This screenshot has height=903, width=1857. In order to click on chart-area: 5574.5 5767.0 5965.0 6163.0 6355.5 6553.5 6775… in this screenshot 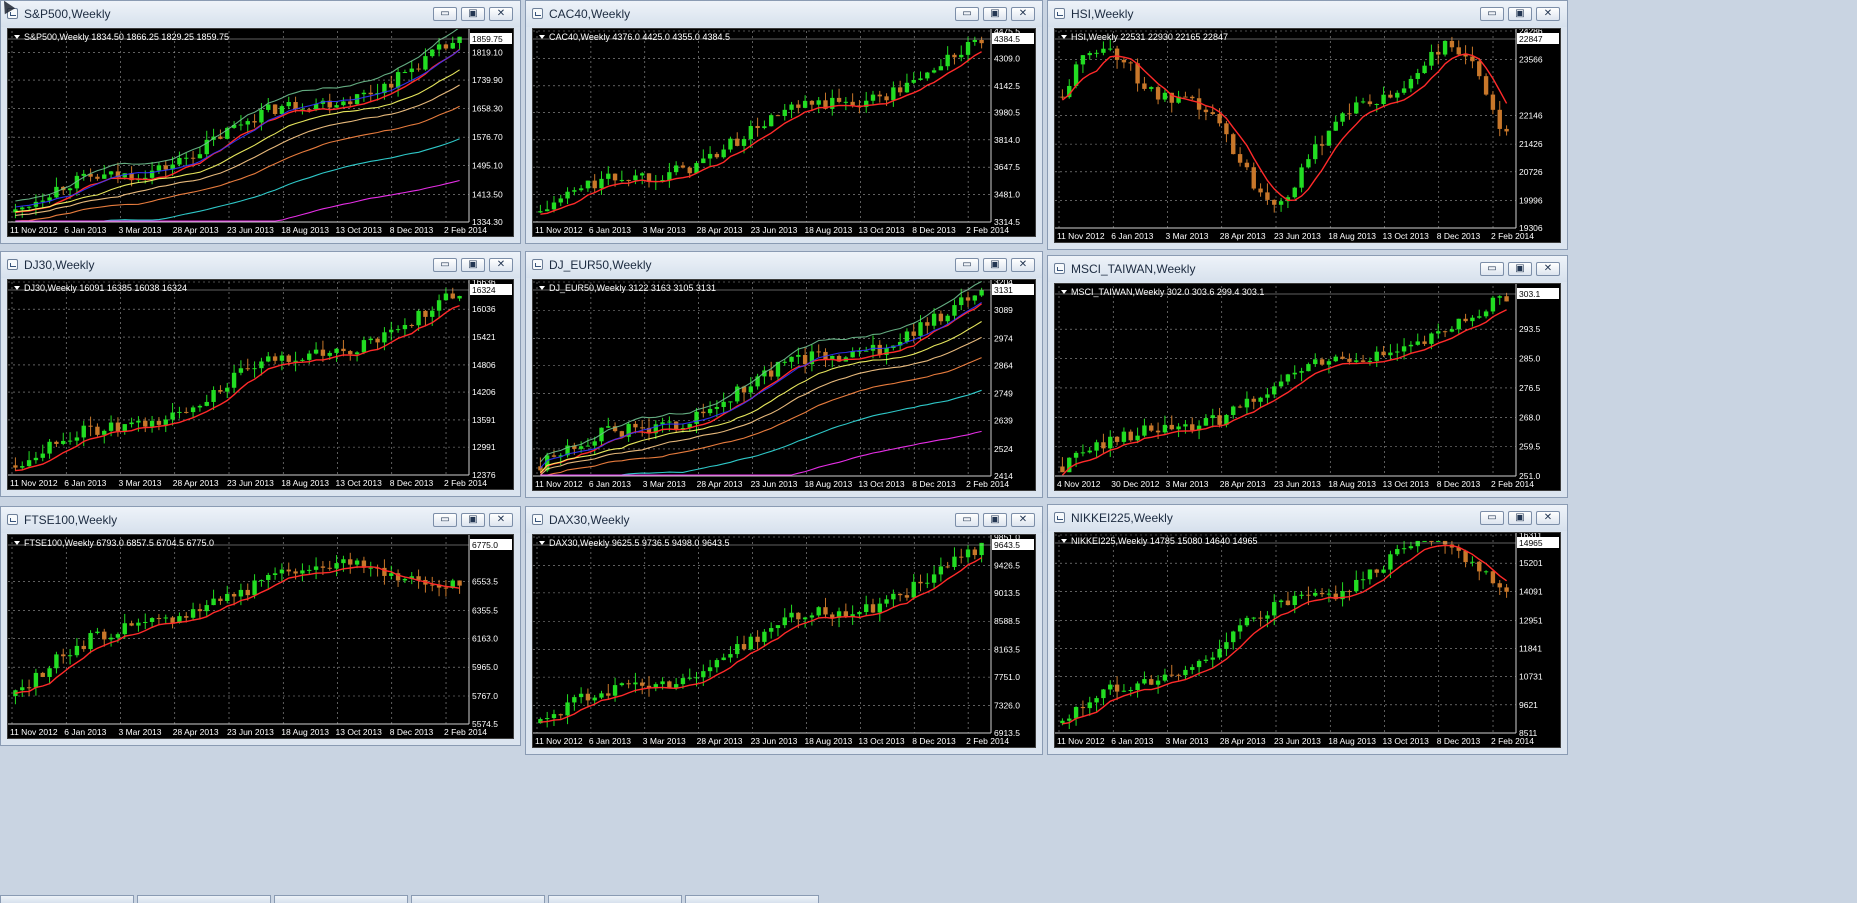, I will do `click(260, 636)`.